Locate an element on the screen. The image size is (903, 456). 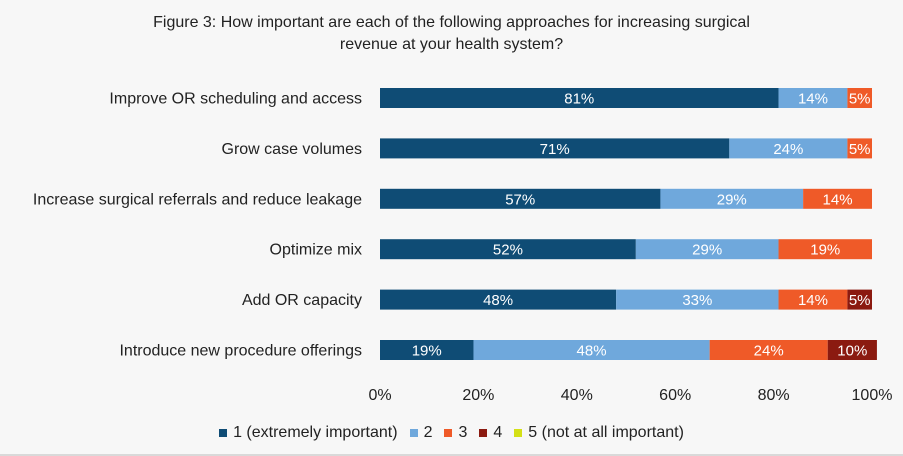
data-label: 33% is located at coordinates (697, 300).